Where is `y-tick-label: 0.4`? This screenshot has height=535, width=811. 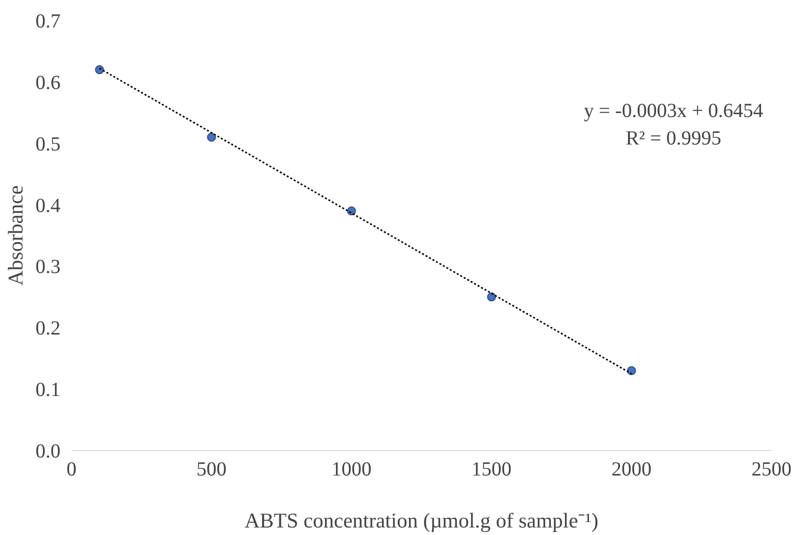 y-tick-label: 0.4 is located at coordinates (48, 205).